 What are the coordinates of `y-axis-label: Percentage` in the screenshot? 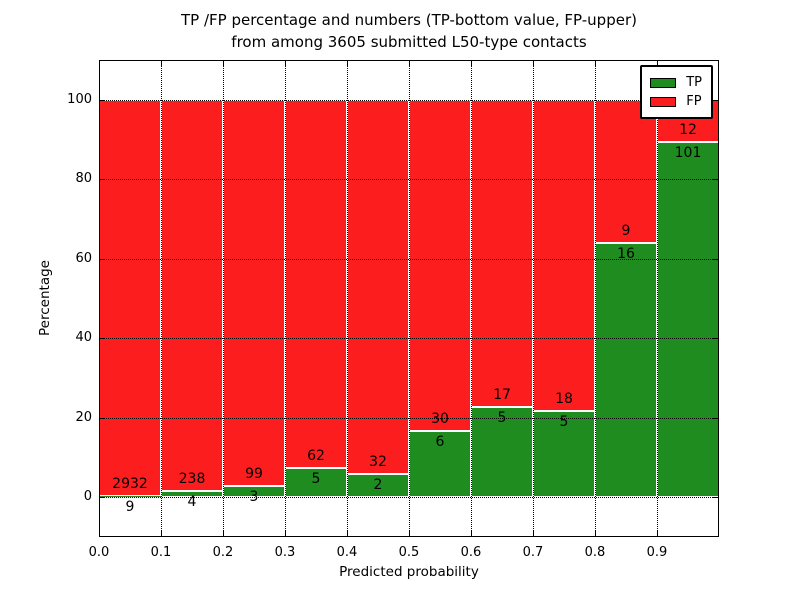 It's located at (45, 298).